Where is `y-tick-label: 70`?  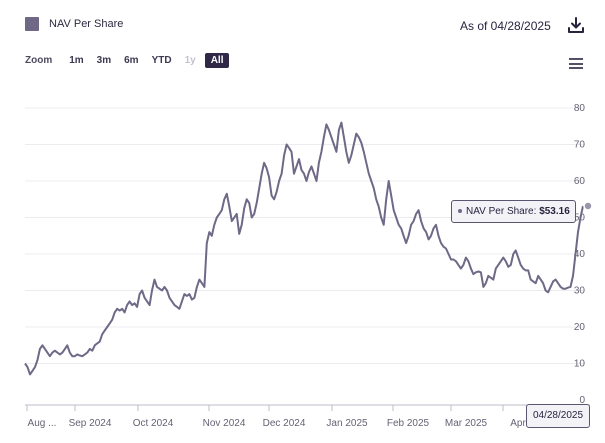
y-tick-label: 70 is located at coordinates (580, 145).